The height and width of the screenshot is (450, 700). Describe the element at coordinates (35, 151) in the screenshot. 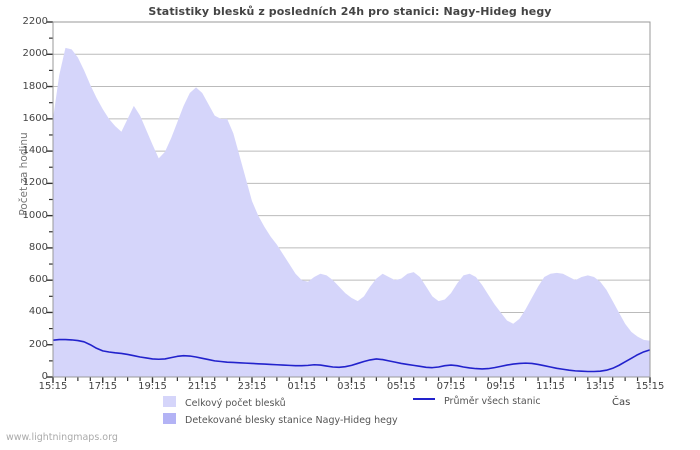

I see `y-tick-label: 1400` at that location.